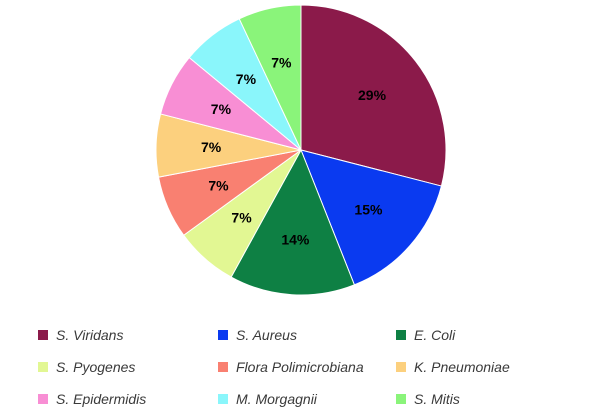 The image size is (597, 418). I want to click on slice-data-label-0: 29%, so click(372, 95).